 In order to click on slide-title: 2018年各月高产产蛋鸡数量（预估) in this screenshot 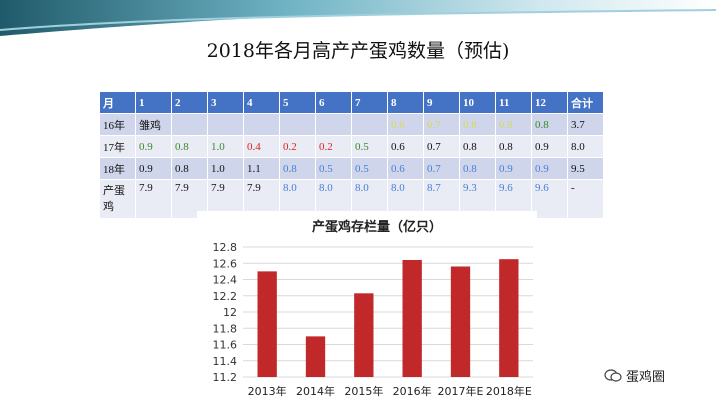, I will do `click(358, 51)`.